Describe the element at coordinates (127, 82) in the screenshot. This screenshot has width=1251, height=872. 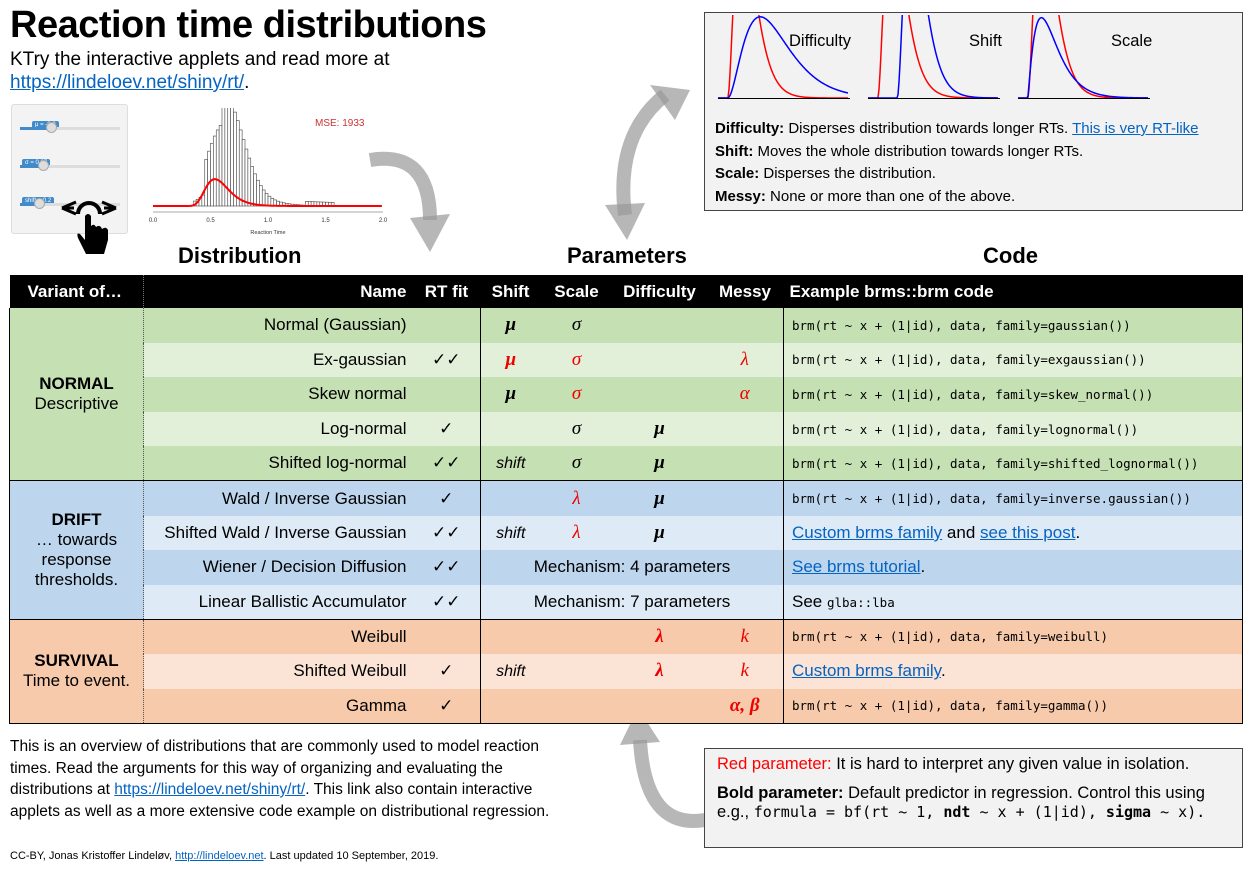
I see `applet-link: https://lindeloev.net/shiny/rt/` at that location.